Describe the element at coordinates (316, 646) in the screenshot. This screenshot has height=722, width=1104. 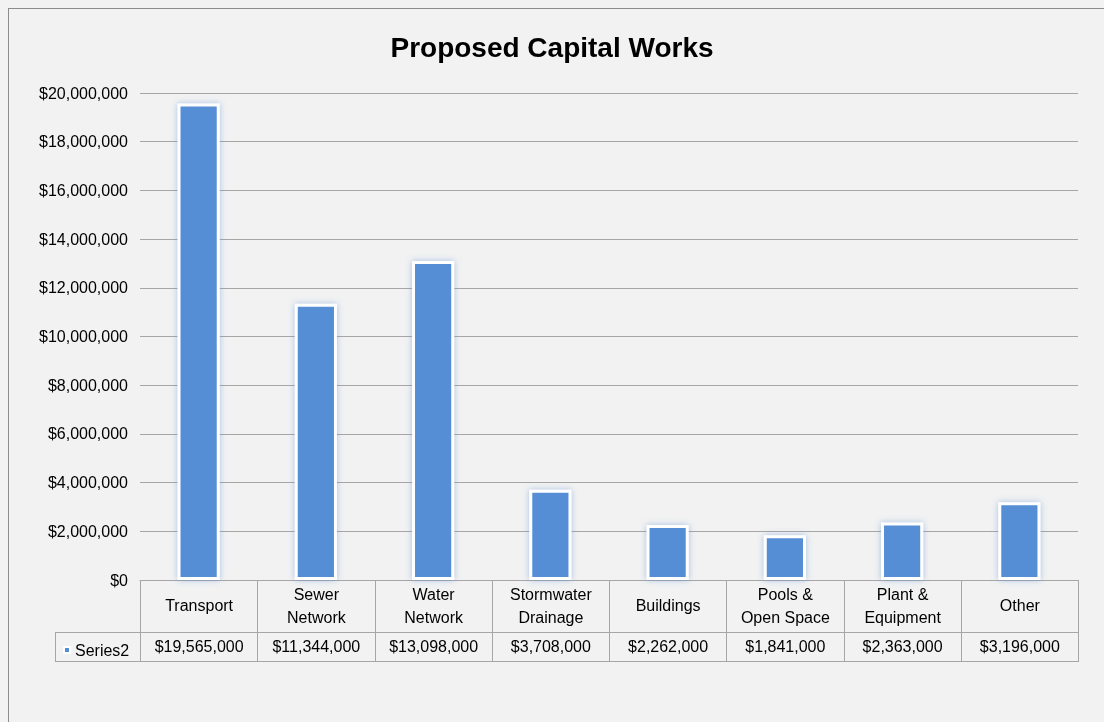
I see `data-label: $11,344,000` at that location.